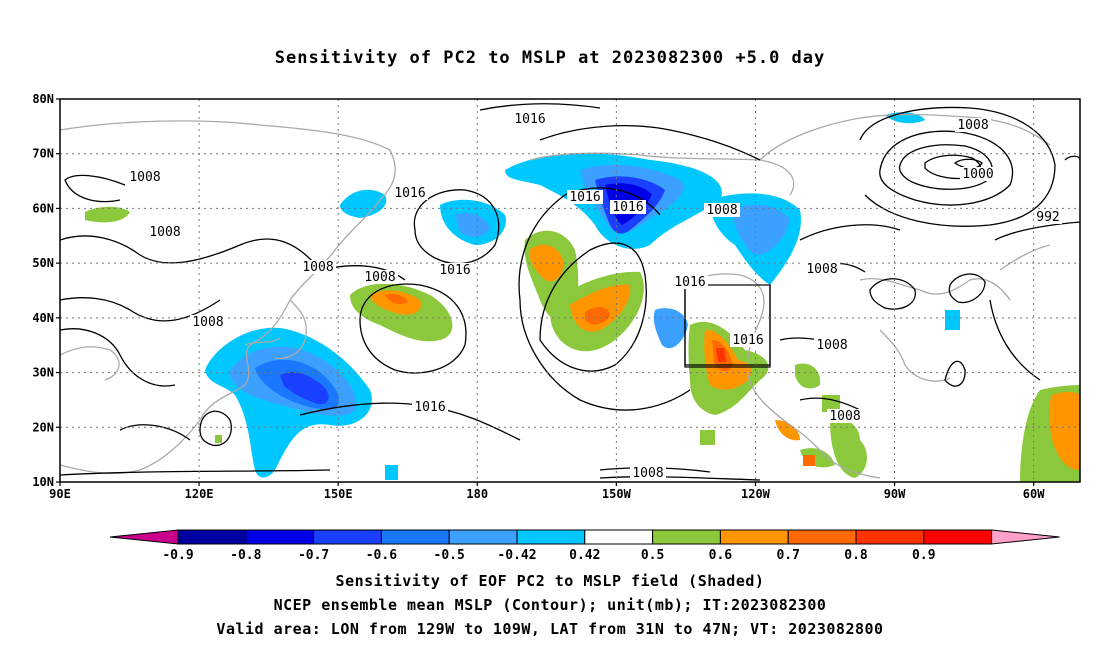 The width and height of the screenshot is (1100, 650). Describe the element at coordinates (584, 555) in the screenshot. I see `colorbar-label: 0.42` at that location.